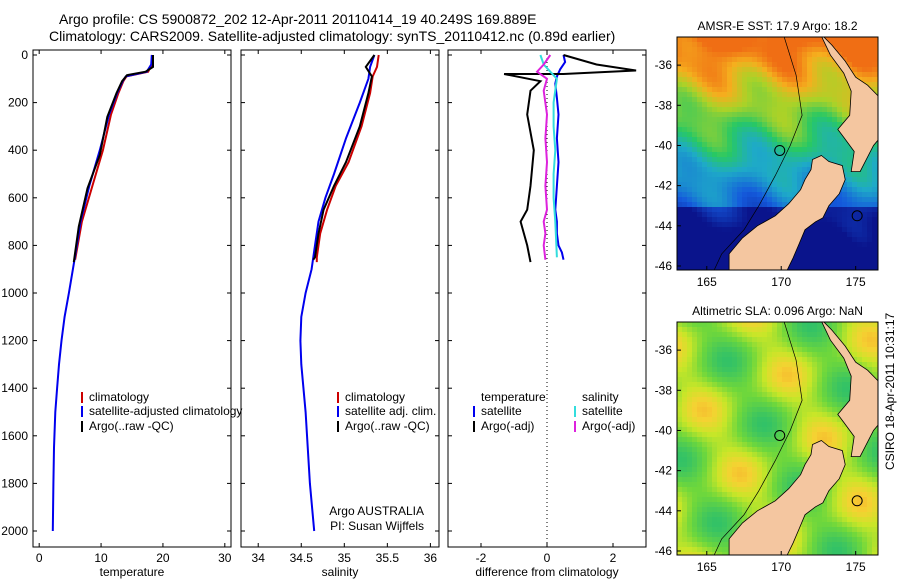  I want to click on x-tick-label: 36, so click(431, 558).